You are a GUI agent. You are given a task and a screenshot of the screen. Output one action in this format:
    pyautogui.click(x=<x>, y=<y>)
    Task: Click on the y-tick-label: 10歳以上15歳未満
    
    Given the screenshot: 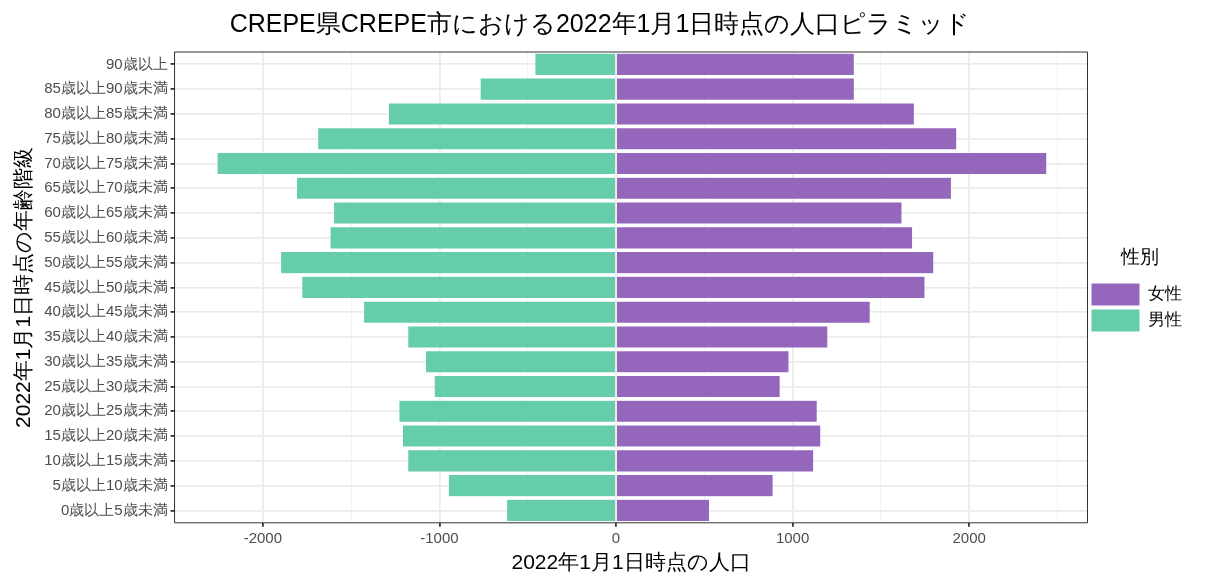 What is the action you would take?
    pyautogui.click(x=106, y=459)
    